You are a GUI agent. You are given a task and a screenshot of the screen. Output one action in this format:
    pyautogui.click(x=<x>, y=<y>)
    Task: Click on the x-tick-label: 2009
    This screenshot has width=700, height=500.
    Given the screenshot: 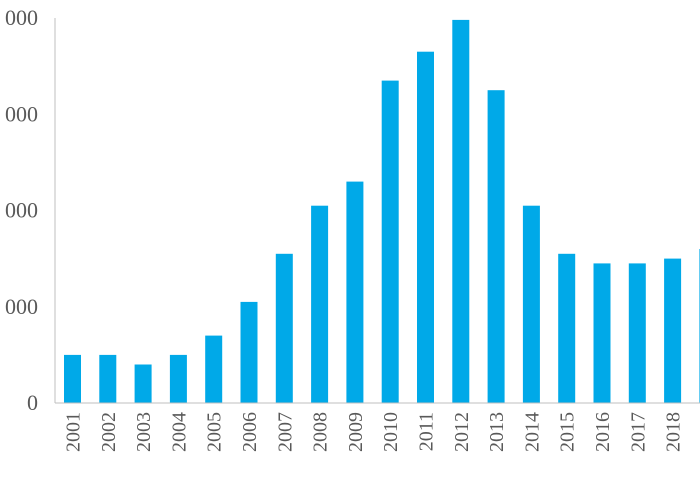 What is the action you would take?
    pyautogui.click(x=356, y=432)
    